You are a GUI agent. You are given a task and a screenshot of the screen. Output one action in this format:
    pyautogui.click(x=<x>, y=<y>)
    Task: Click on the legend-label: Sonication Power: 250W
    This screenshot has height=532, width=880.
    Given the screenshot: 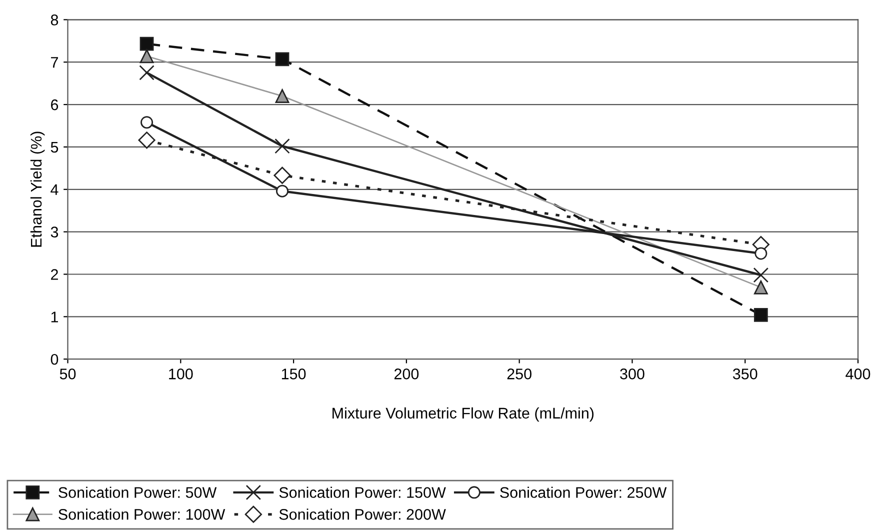 What is the action you would take?
    pyautogui.click(x=583, y=492)
    